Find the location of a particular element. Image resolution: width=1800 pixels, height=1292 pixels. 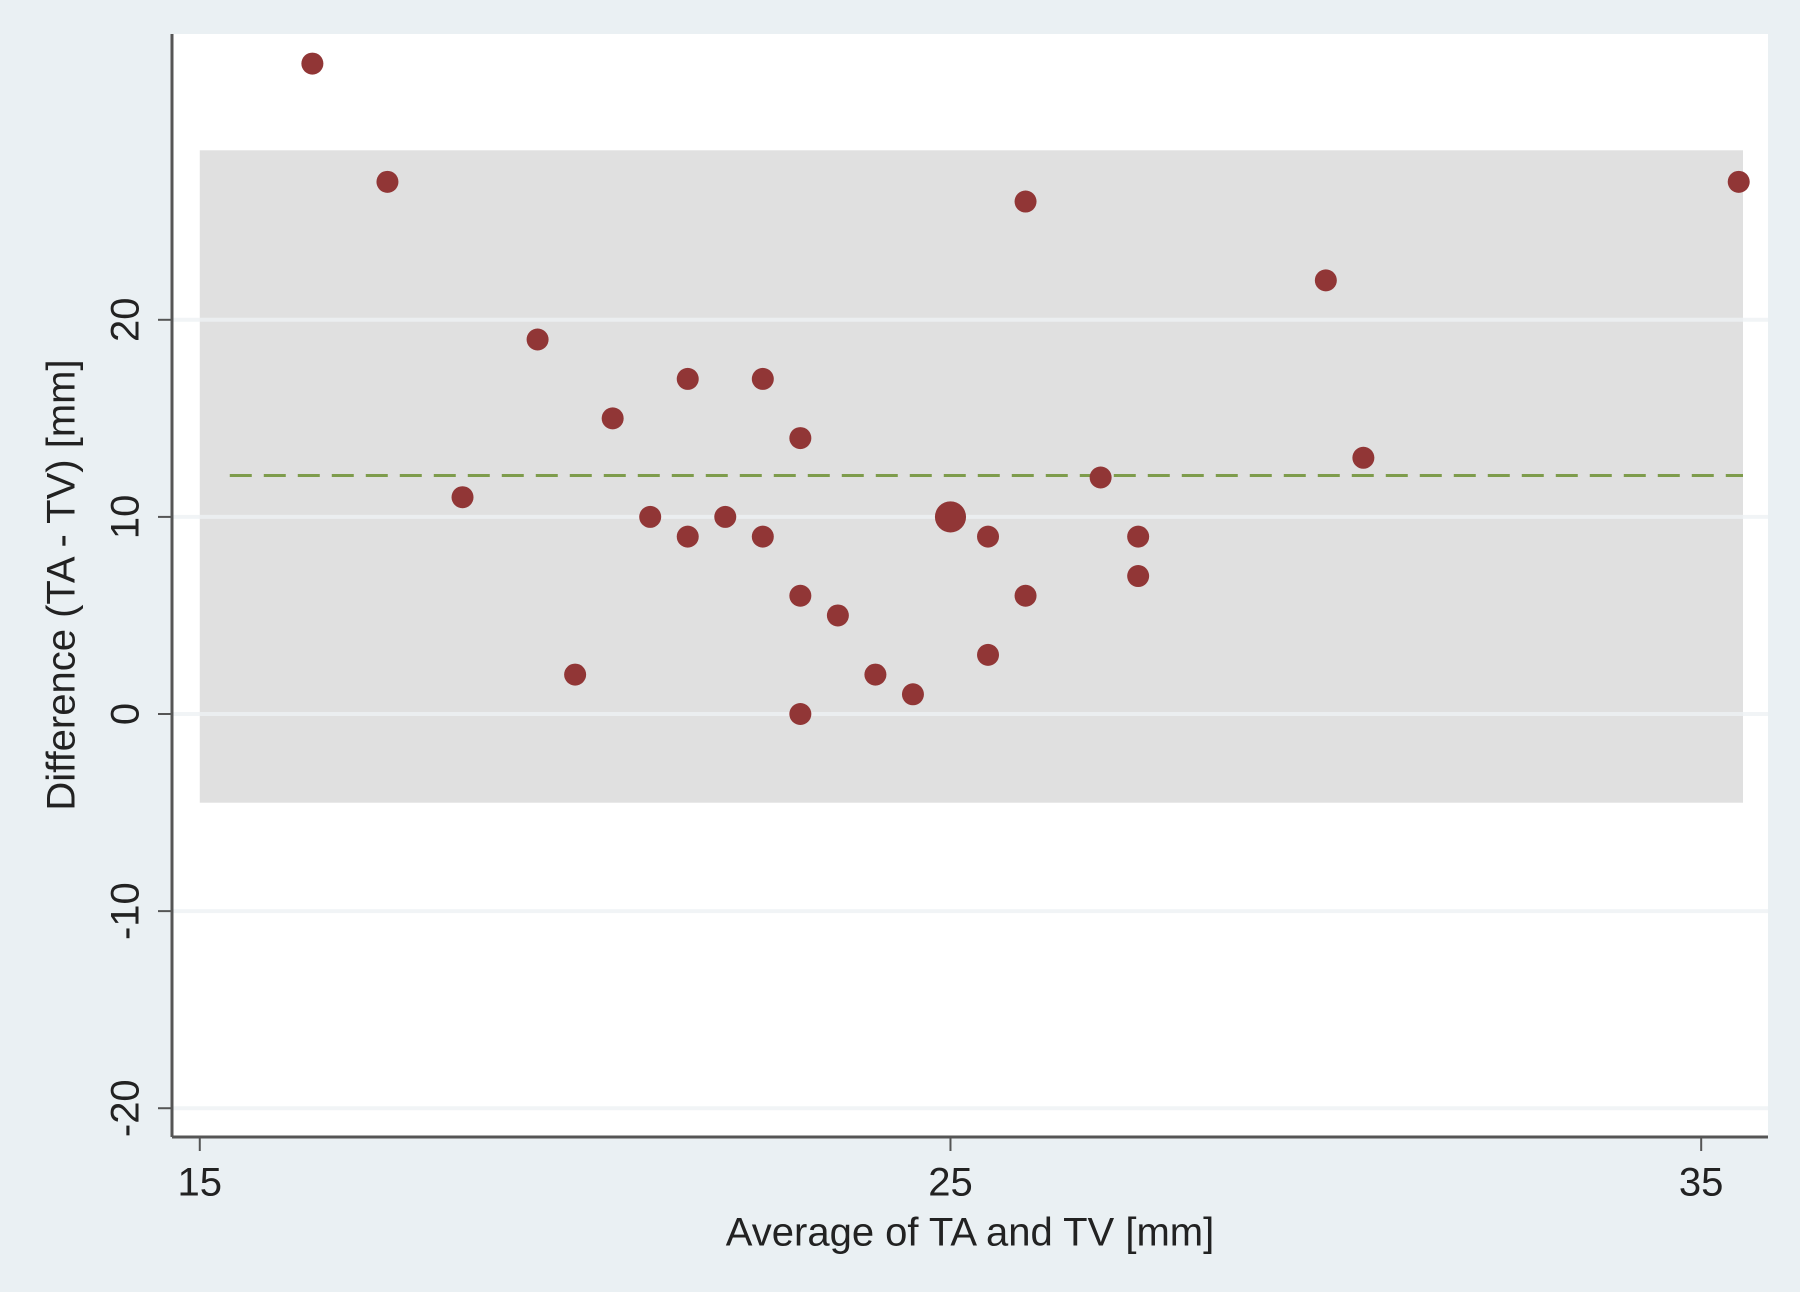

x-tick-label: 15 is located at coordinates (200, 1183).